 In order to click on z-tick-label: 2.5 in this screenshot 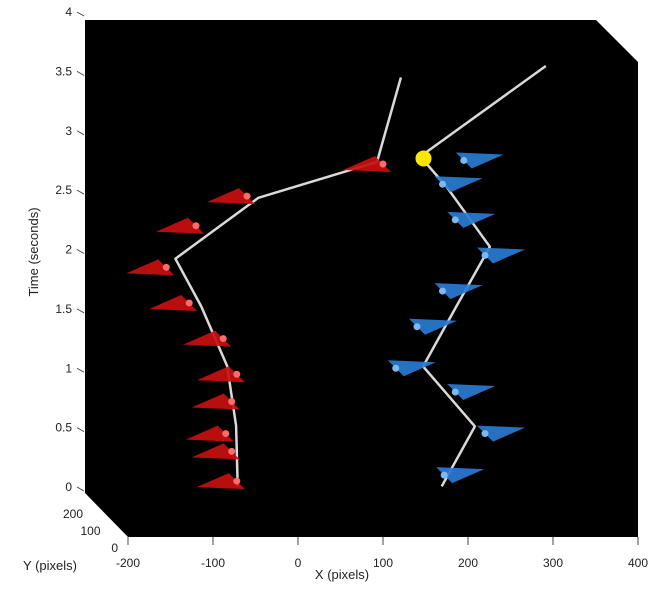, I will do `click(63, 190)`.